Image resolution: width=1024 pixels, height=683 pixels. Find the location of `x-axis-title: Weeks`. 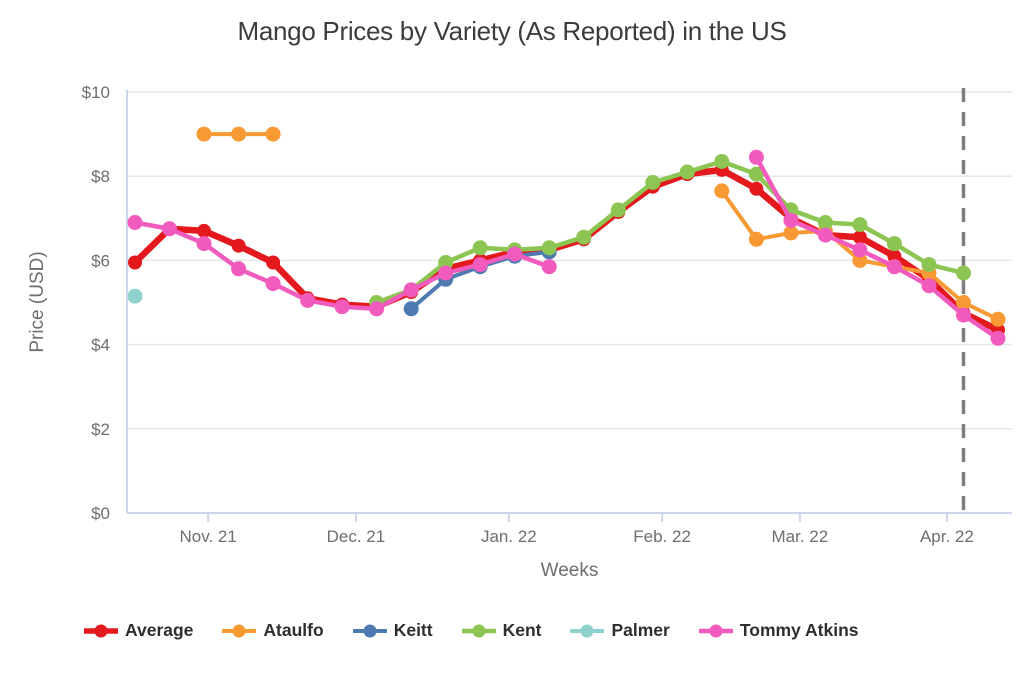

x-axis-title: Weeks is located at coordinates (569, 570).